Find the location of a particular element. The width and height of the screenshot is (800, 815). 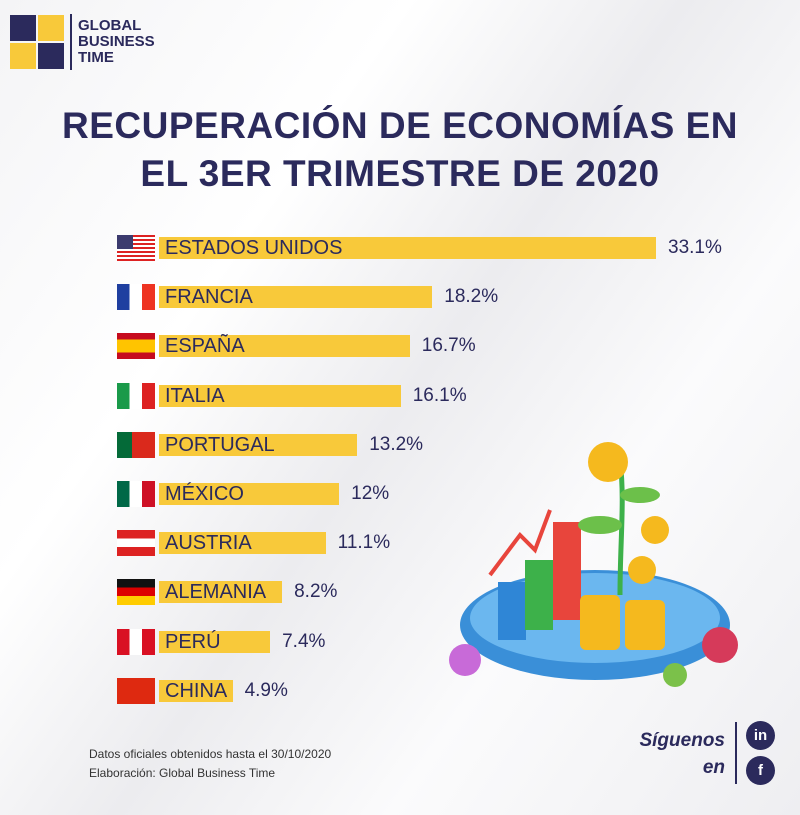

bar-row: CHINA 4.9% is located at coordinates (202, 690).